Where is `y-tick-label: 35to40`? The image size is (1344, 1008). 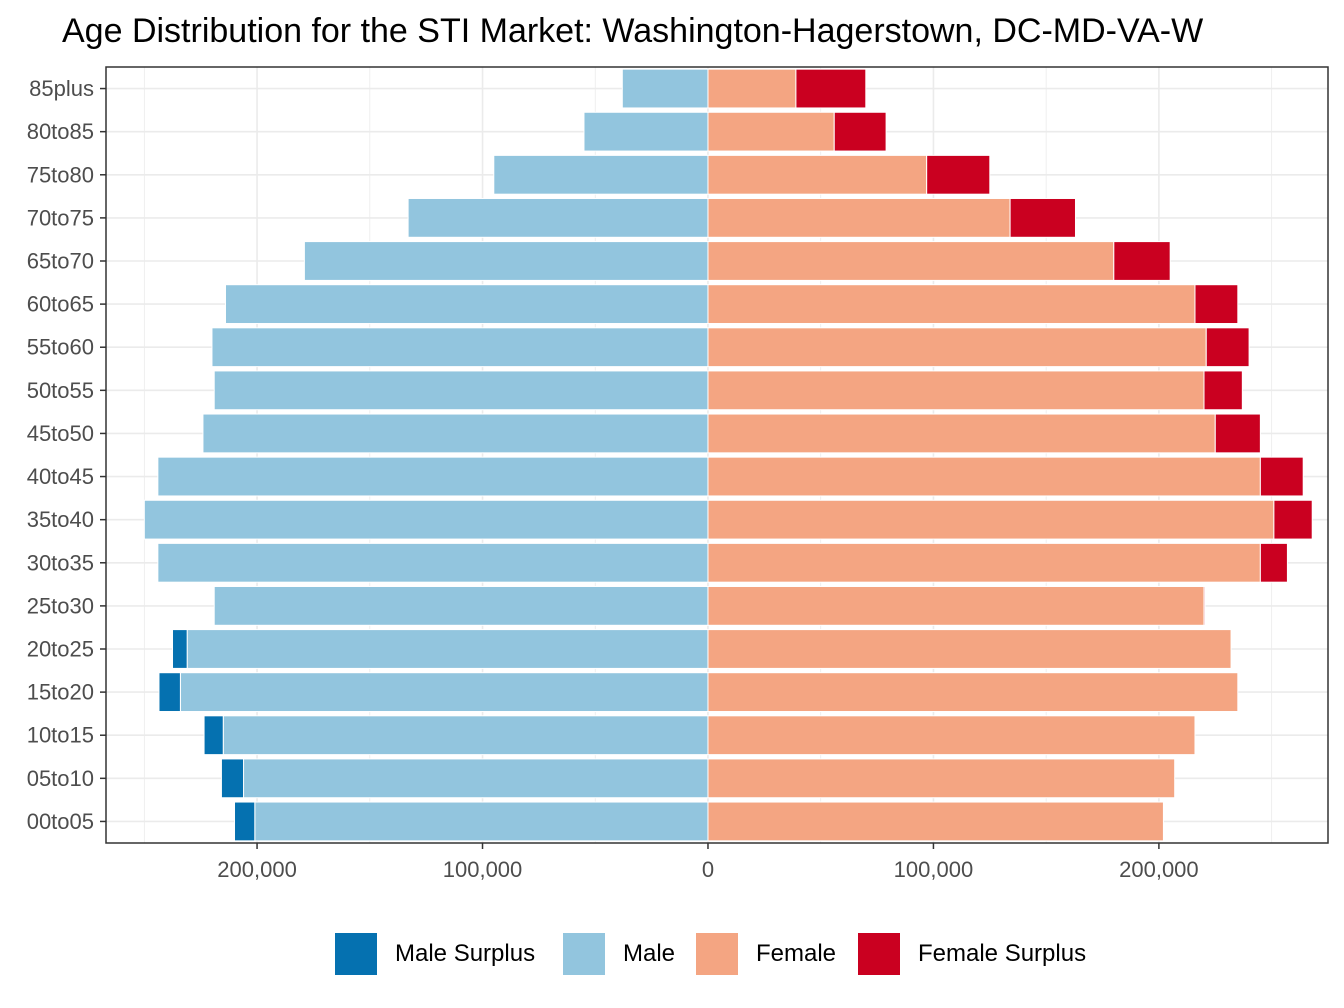
y-tick-label: 35to40 is located at coordinates (60, 519).